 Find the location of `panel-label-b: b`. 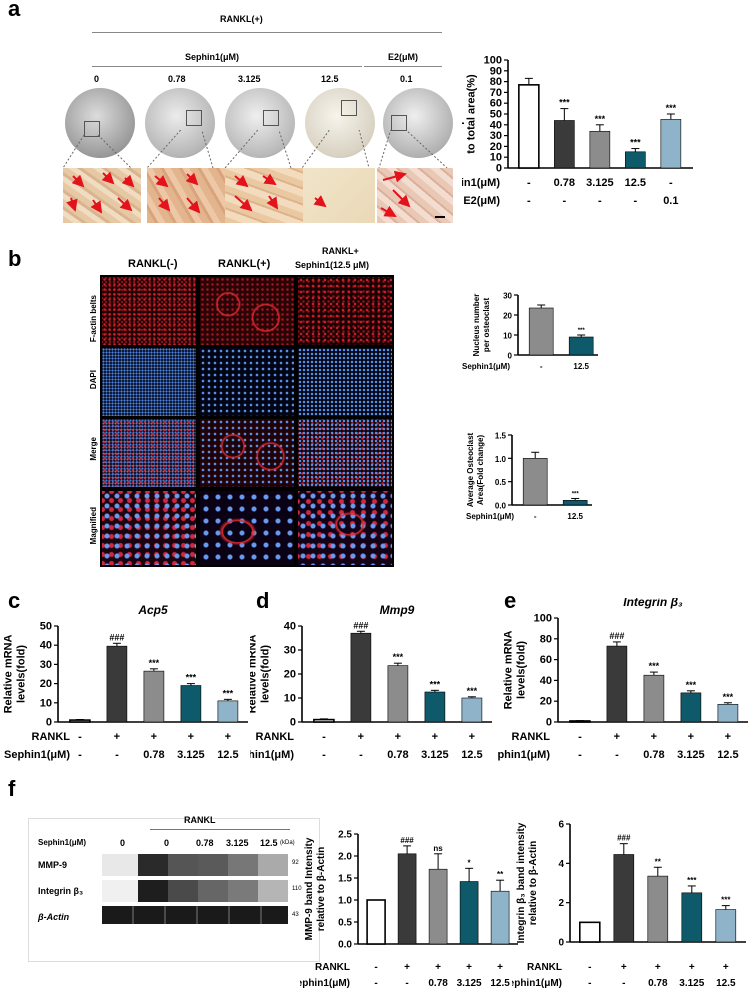

panel-label-b: b is located at coordinates (15, 258).